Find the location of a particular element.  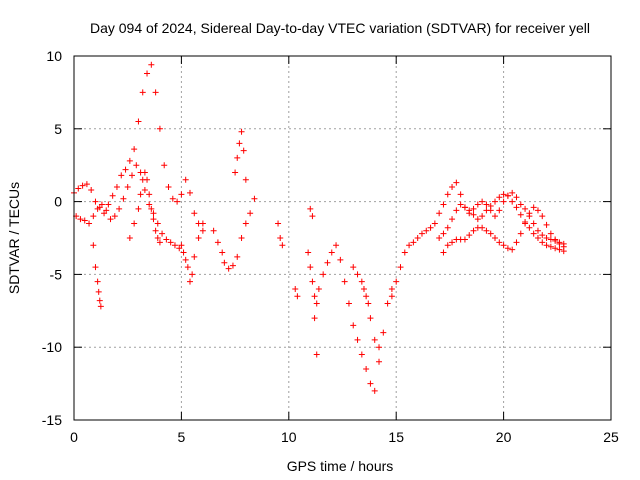

y-tick-label: -10 is located at coordinates (52, 347).